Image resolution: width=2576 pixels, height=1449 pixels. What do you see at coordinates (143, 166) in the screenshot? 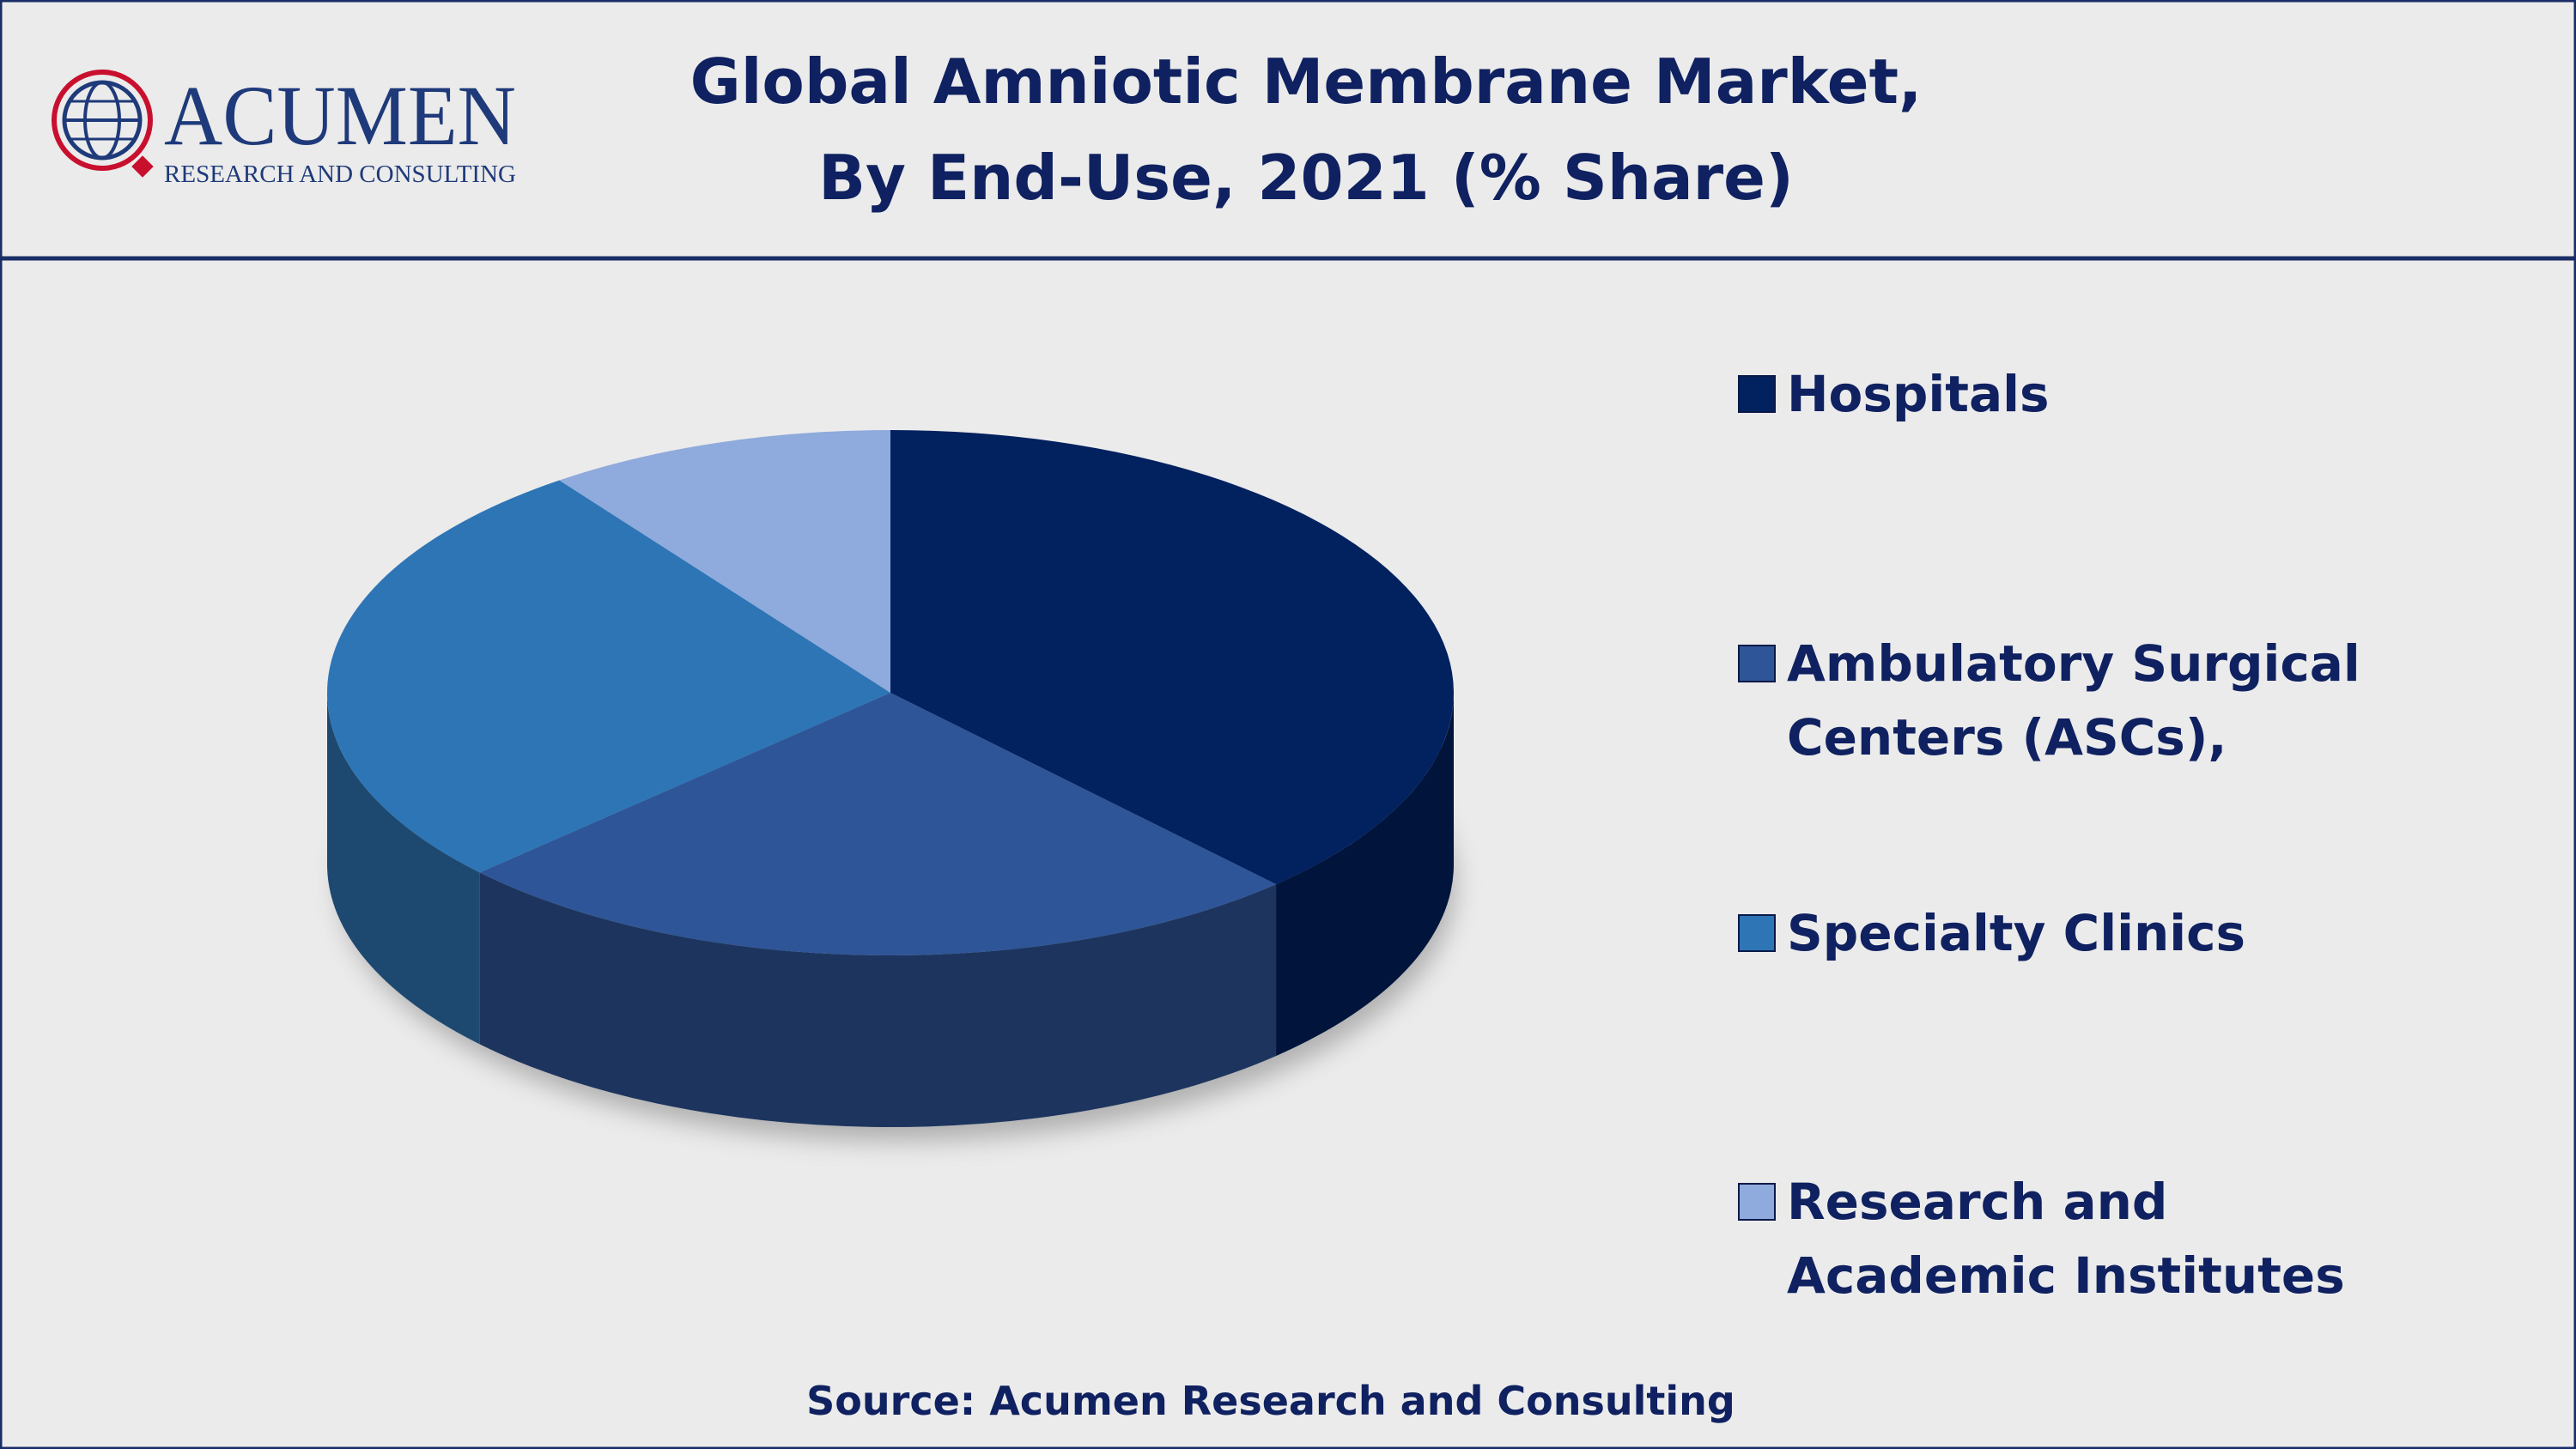
I see `logo-diamond` at bounding box center [143, 166].